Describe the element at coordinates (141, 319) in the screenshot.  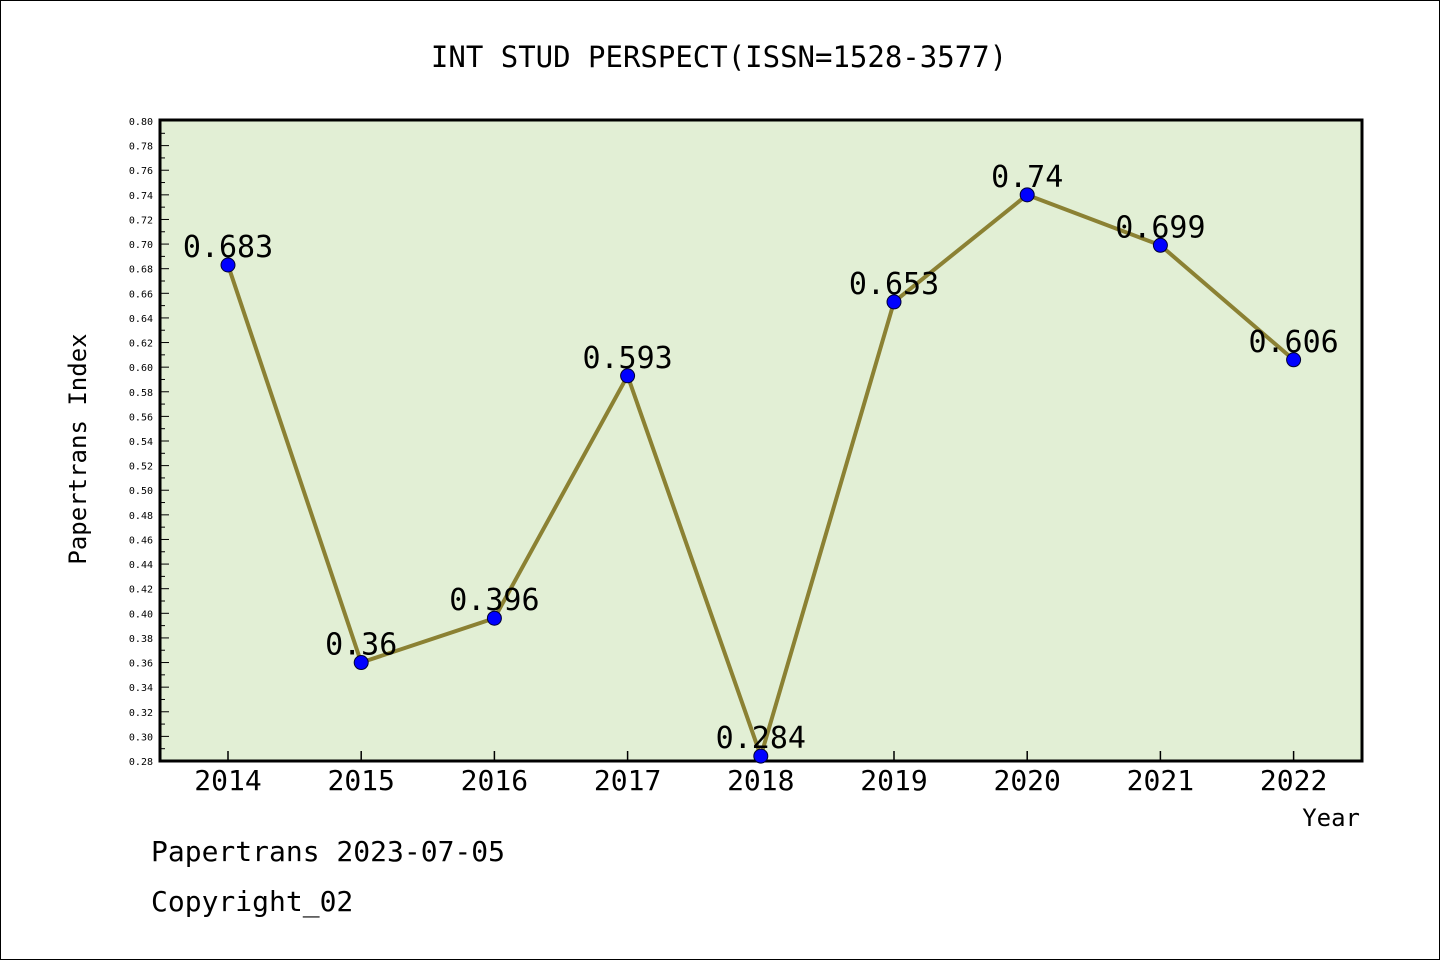
I see `y-tick-label: 0.64` at that location.